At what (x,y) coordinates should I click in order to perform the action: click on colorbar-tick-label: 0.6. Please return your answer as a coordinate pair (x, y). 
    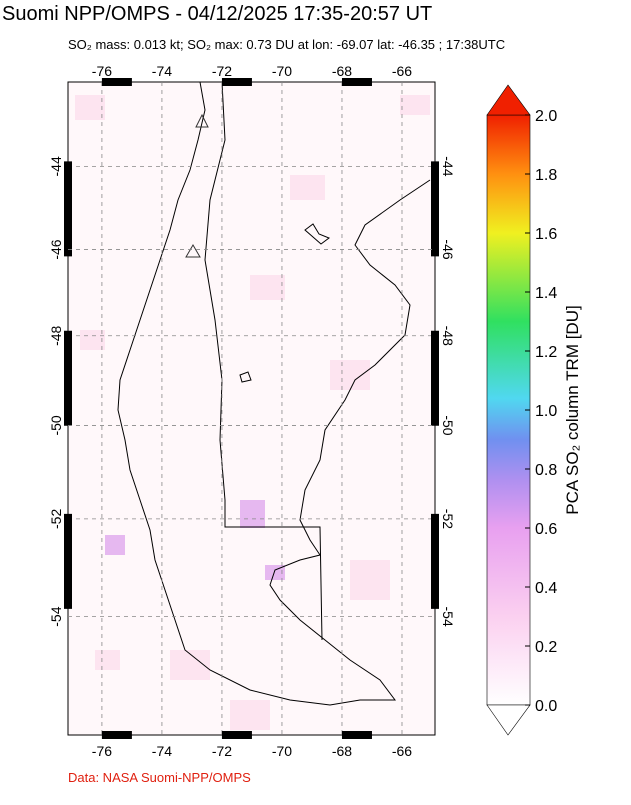
    Looking at the image, I should click on (546, 529).